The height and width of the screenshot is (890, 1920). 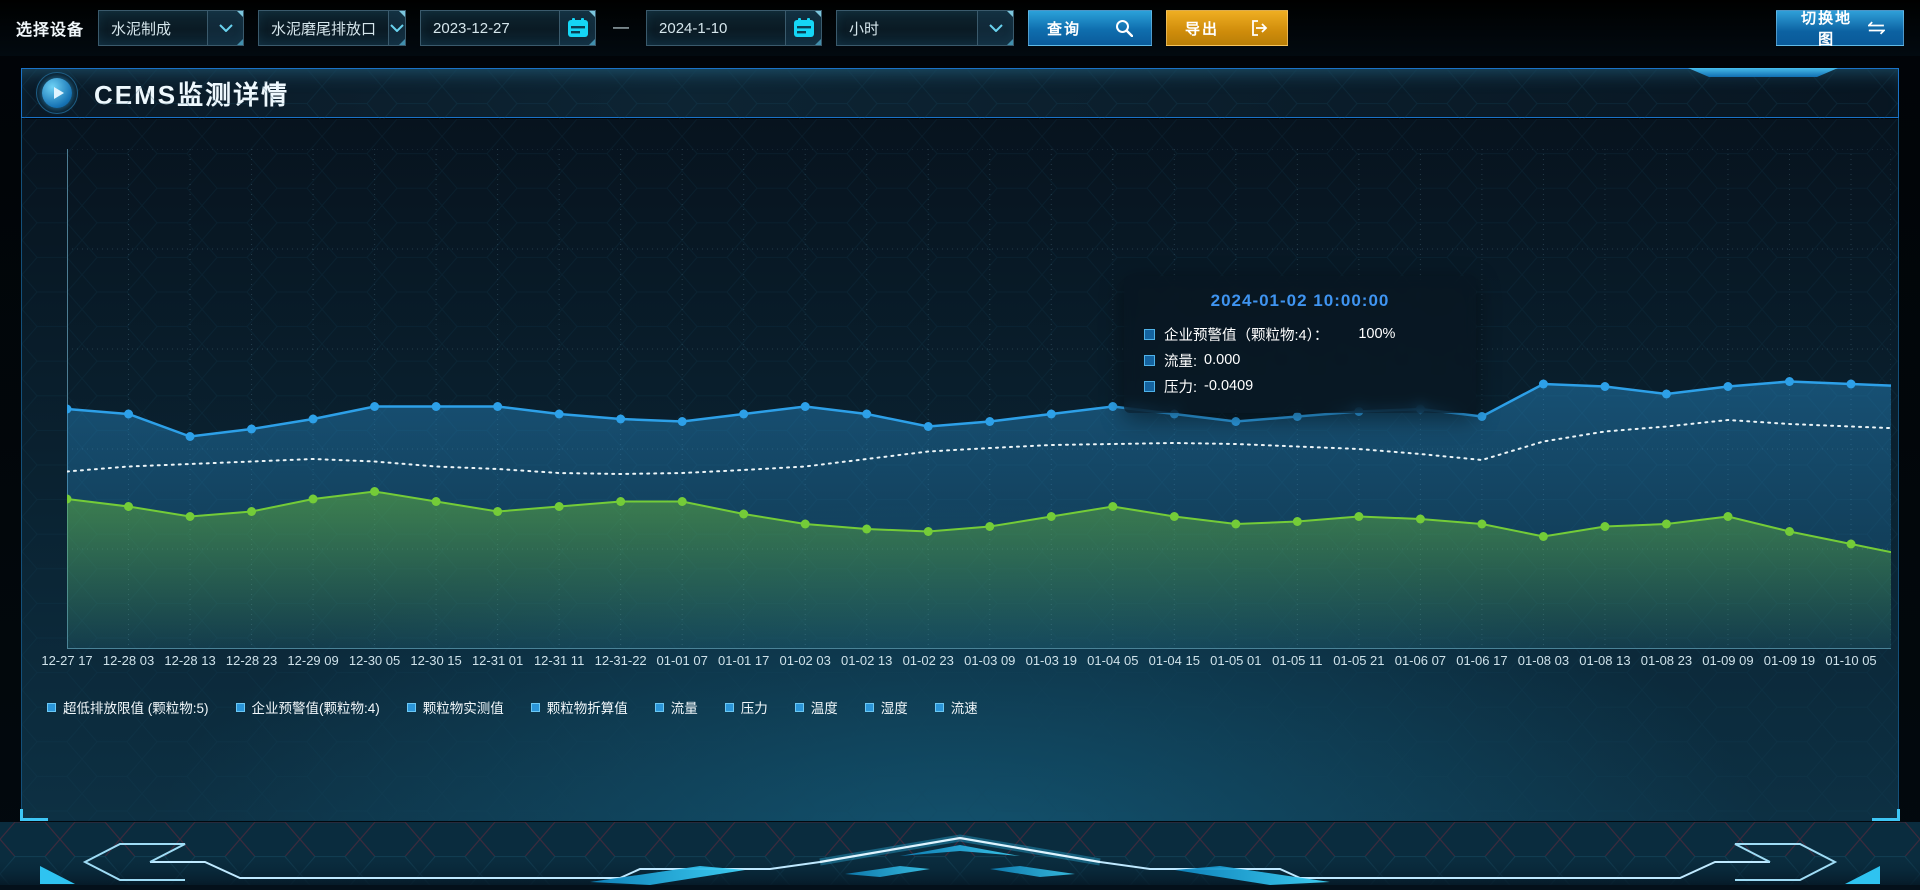 I want to click on legend-item-label: 流量, so click(x=684, y=708).